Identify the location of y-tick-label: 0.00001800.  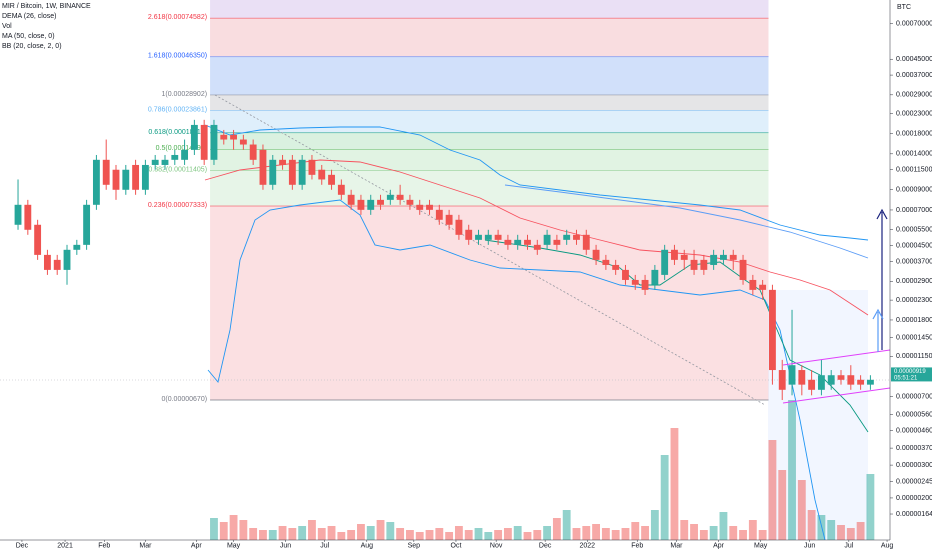
(914, 320).